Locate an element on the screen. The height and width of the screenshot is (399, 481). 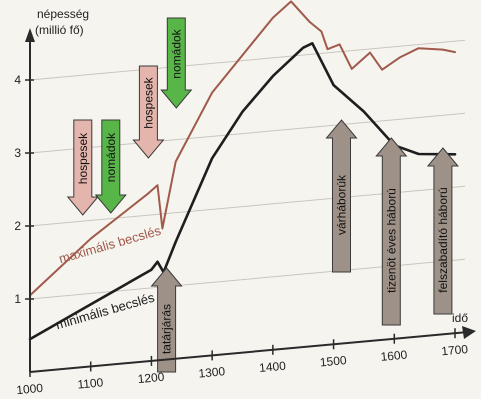
x-tick-label: 1000 is located at coordinates (30, 389).